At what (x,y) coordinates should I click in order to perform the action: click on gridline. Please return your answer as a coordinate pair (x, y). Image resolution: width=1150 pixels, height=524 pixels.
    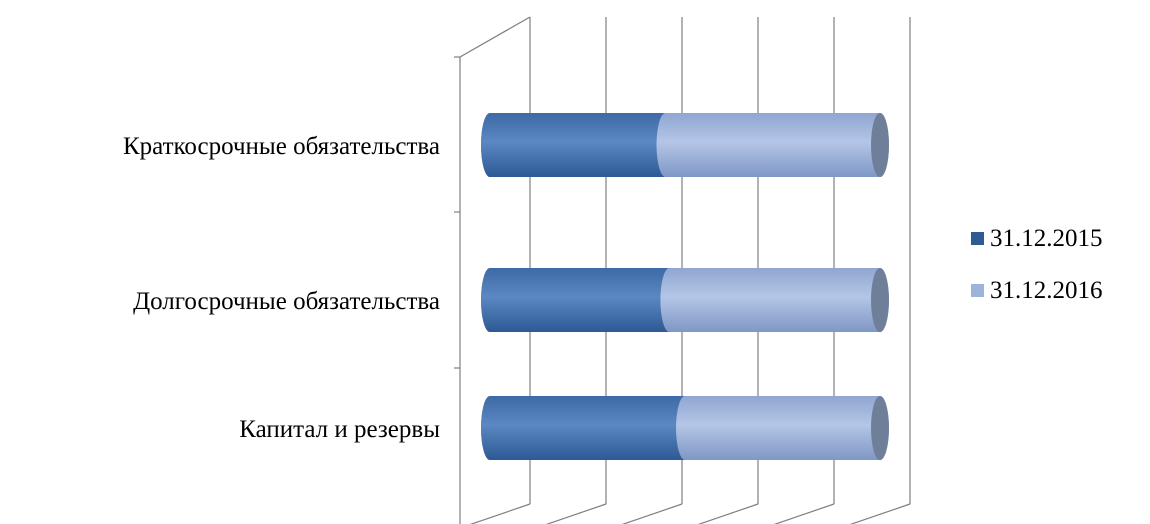
    Looking at the image, I should click on (880, 270).